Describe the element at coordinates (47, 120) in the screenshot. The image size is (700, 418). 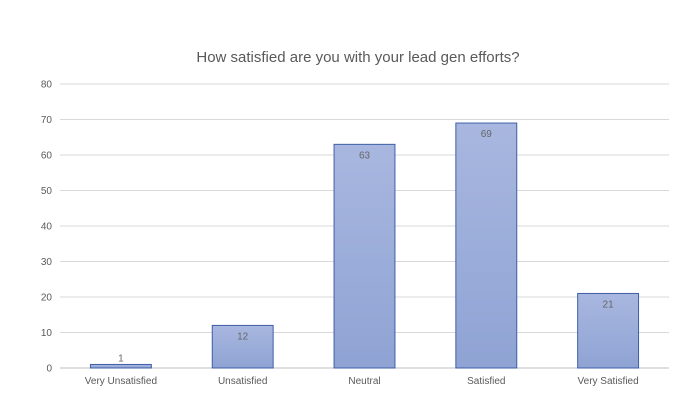
I see `y-tick-label: 70` at that location.